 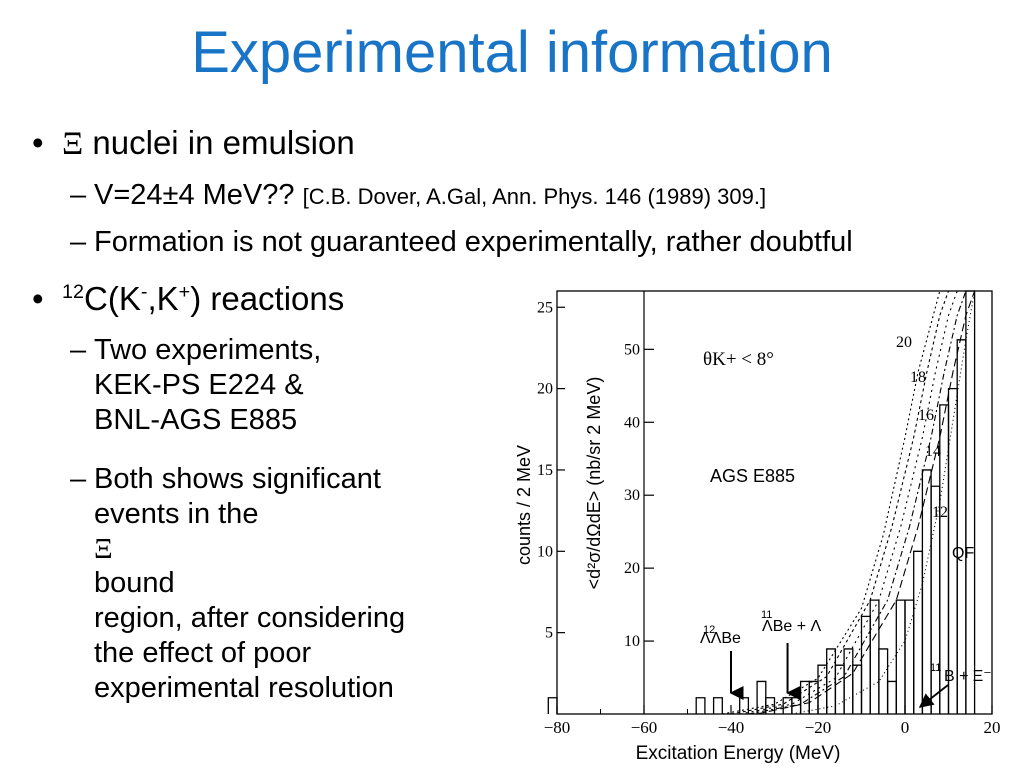 I want to click on curve-label: 18, so click(x=918, y=377).